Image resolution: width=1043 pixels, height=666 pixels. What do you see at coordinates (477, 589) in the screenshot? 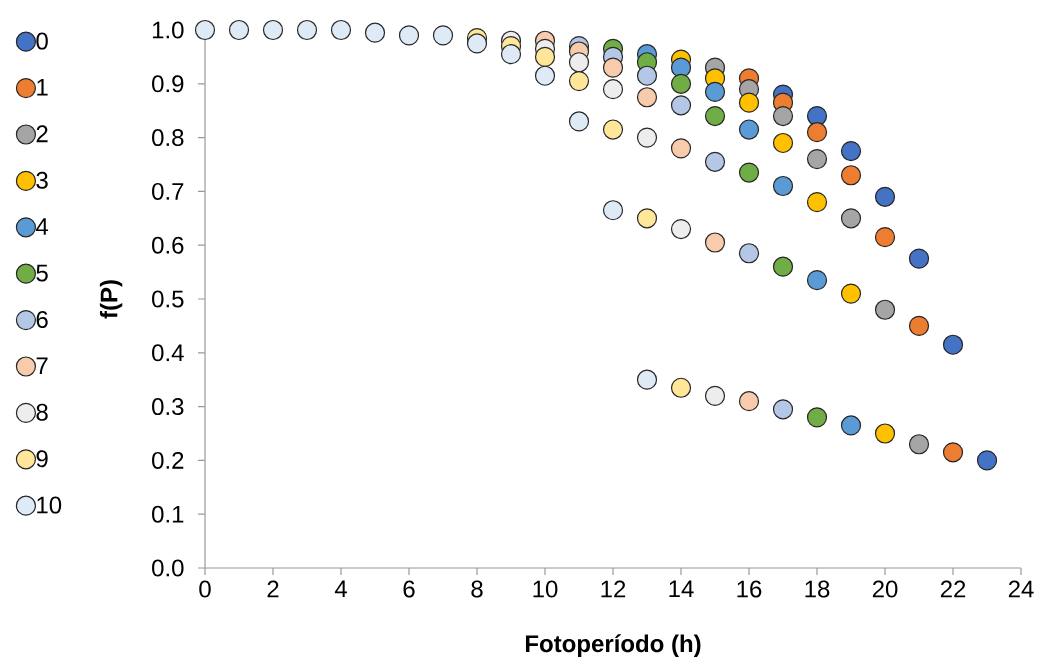
I see `x-tick-label: 8` at bounding box center [477, 589].